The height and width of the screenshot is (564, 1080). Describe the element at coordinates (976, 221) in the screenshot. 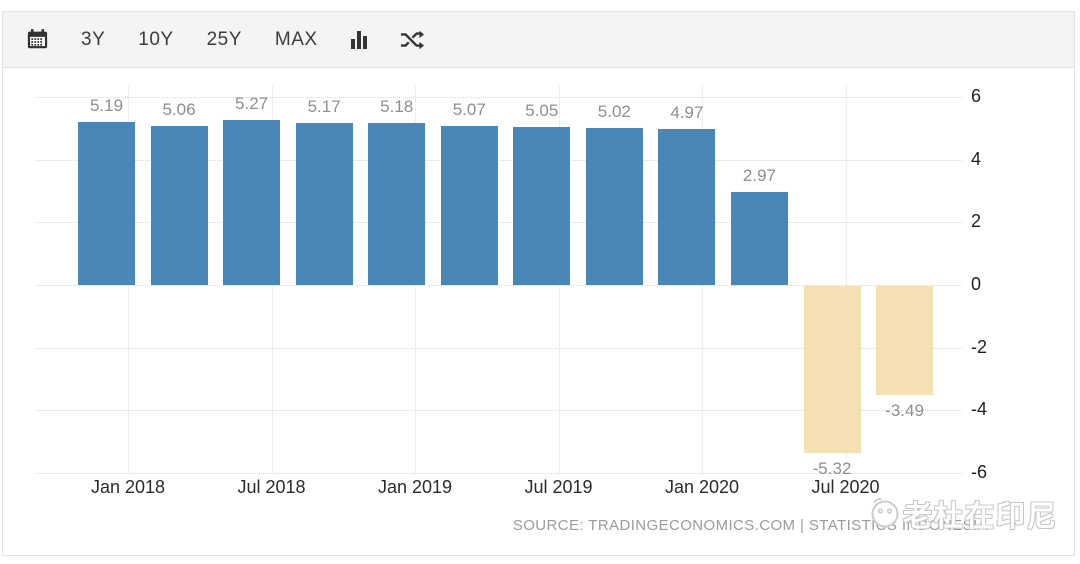

I see `y-axis-tick-label: 2` at that location.